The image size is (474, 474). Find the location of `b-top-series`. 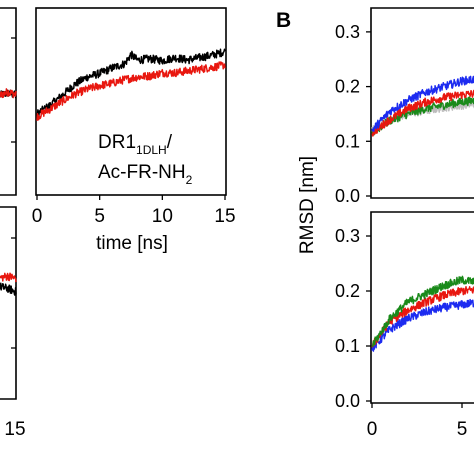

b-top-series is located at coordinates (422, 106).